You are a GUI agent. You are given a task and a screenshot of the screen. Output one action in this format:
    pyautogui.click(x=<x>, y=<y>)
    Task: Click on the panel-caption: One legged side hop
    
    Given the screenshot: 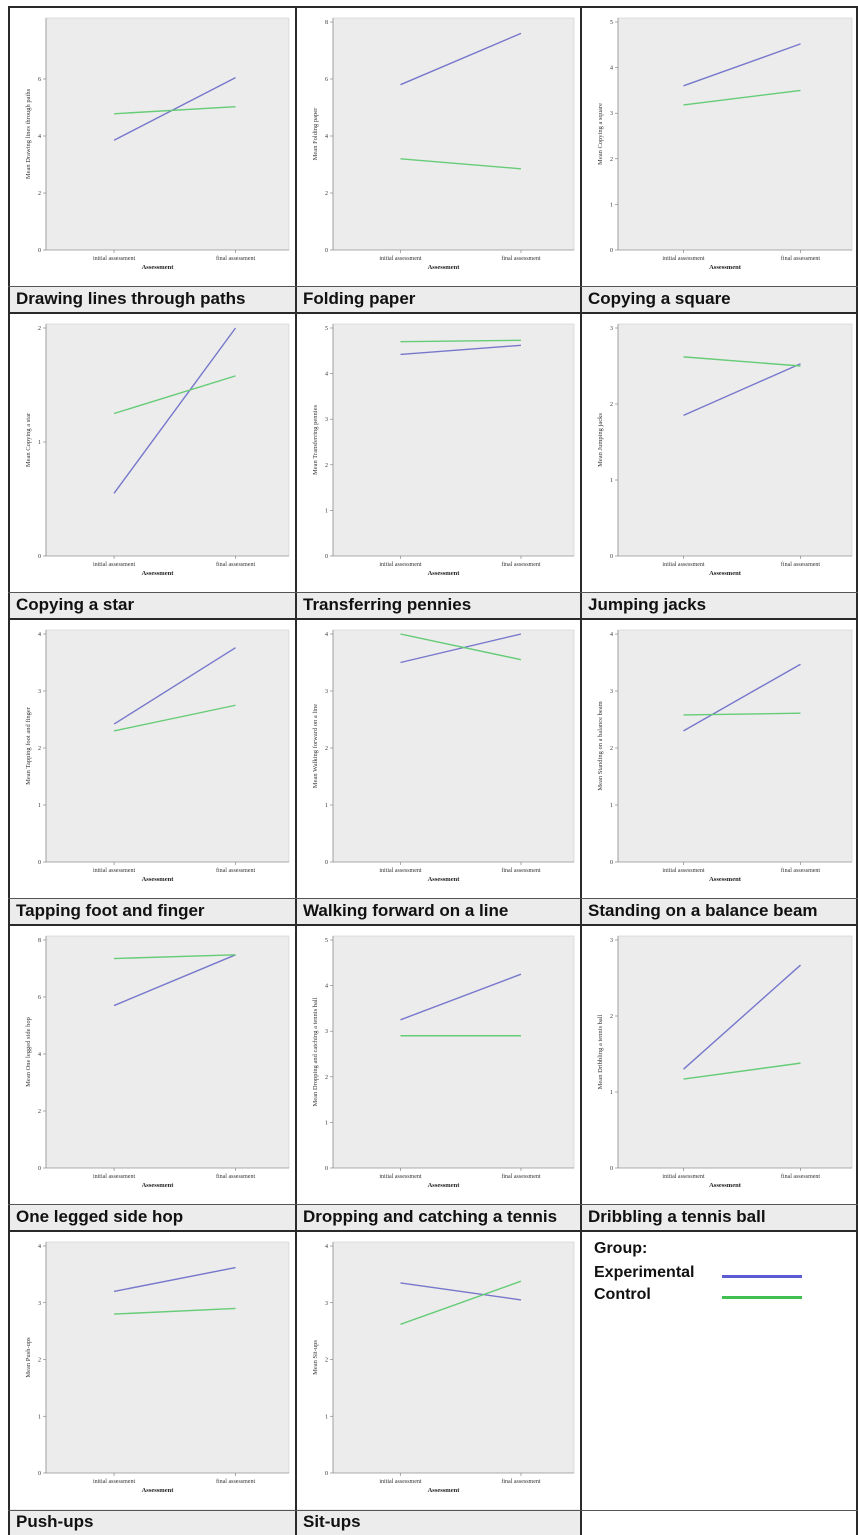 What is the action you would take?
    pyautogui.click(x=152, y=1217)
    